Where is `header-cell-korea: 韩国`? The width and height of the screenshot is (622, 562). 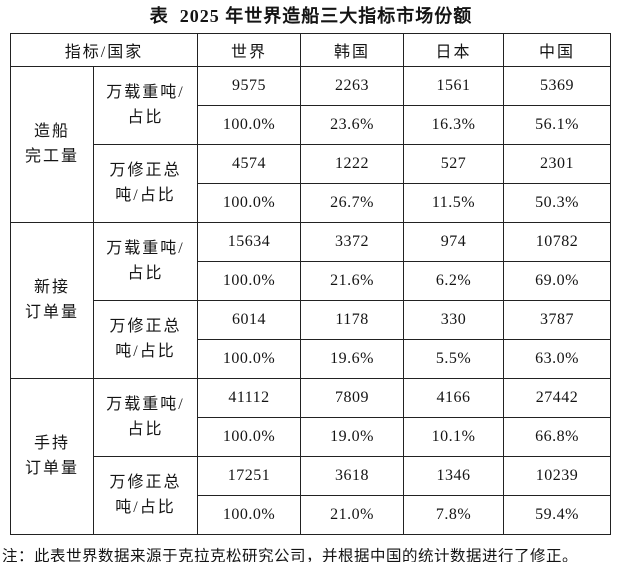 header-cell-korea: 韩国 is located at coordinates (352, 50).